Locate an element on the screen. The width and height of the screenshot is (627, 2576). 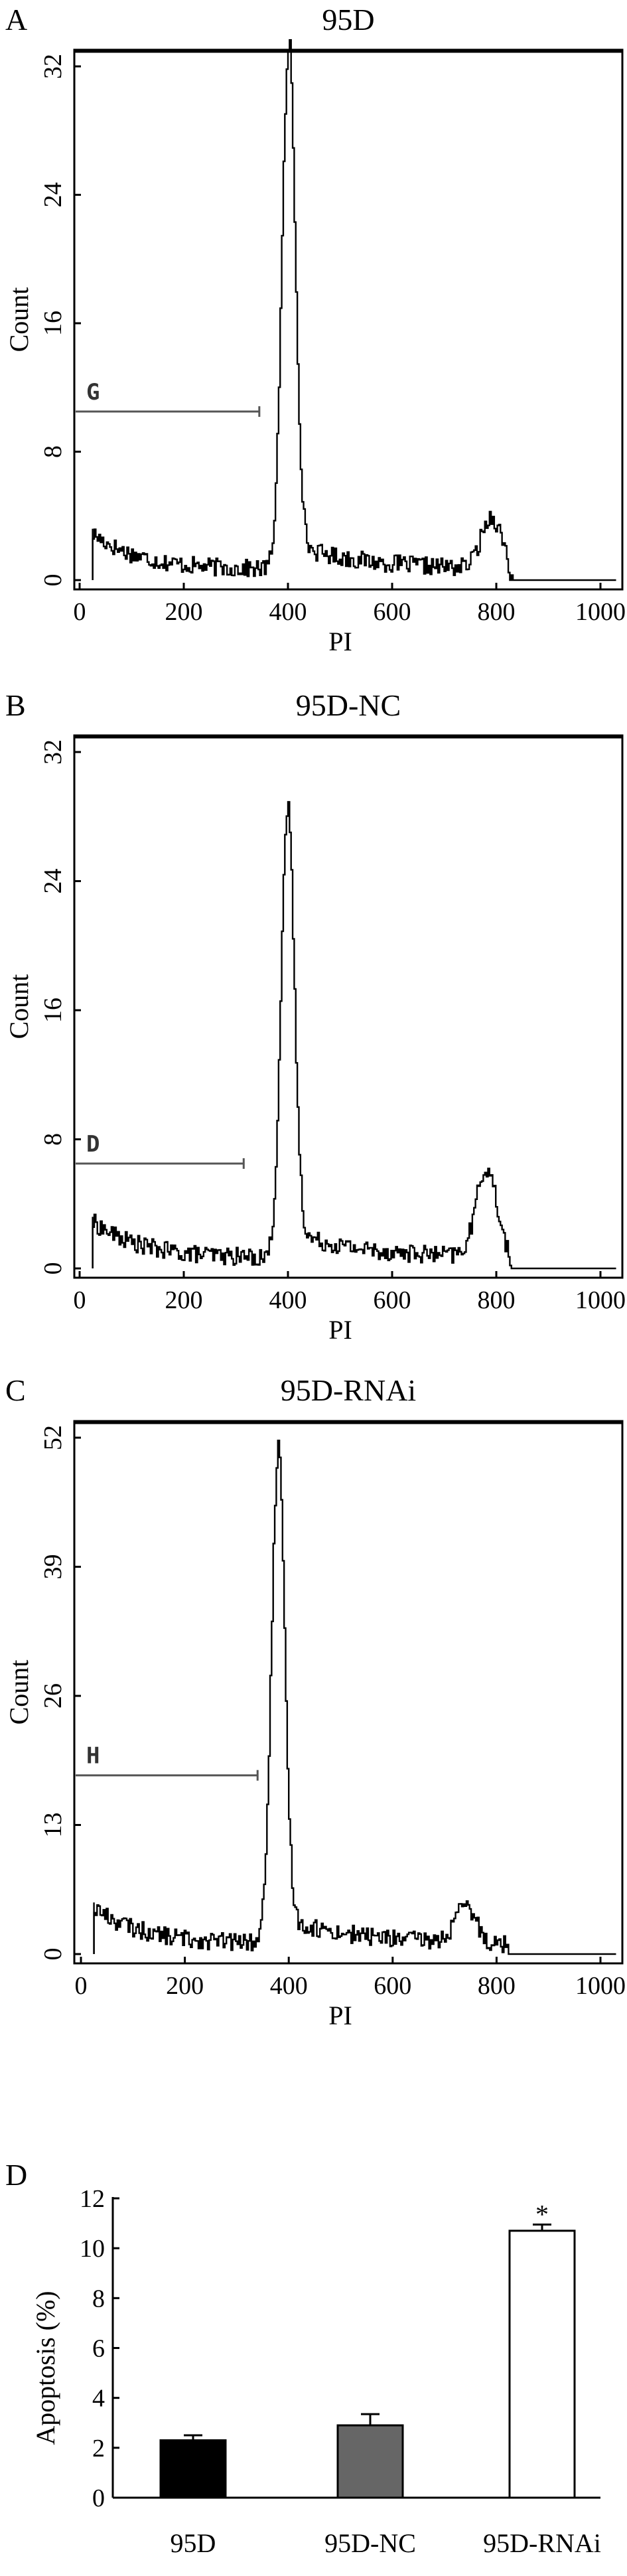
x-category-label: 95D is located at coordinates (193, 2543).